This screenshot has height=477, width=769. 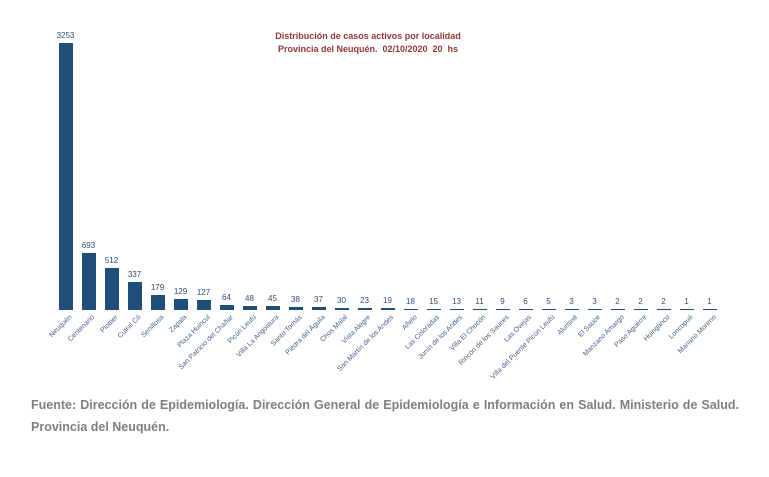 What do you see at coordinates (226, 297) in the screenshot?
I see `bar-value-label: 64` at bounding box center [226, 297].